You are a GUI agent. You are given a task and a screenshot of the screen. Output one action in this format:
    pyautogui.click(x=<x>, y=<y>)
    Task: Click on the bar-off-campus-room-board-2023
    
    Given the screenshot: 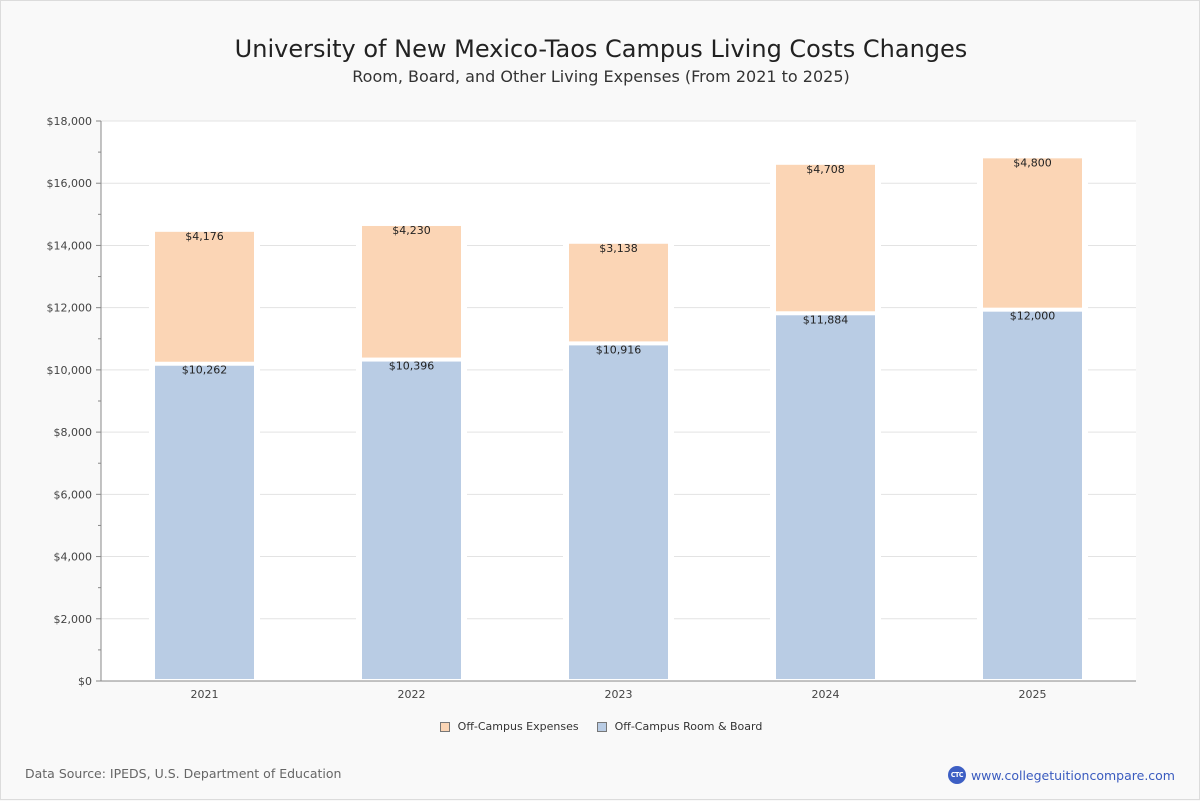 What is the action you would take?
    pyautogui.click(x=618, y=512)
    